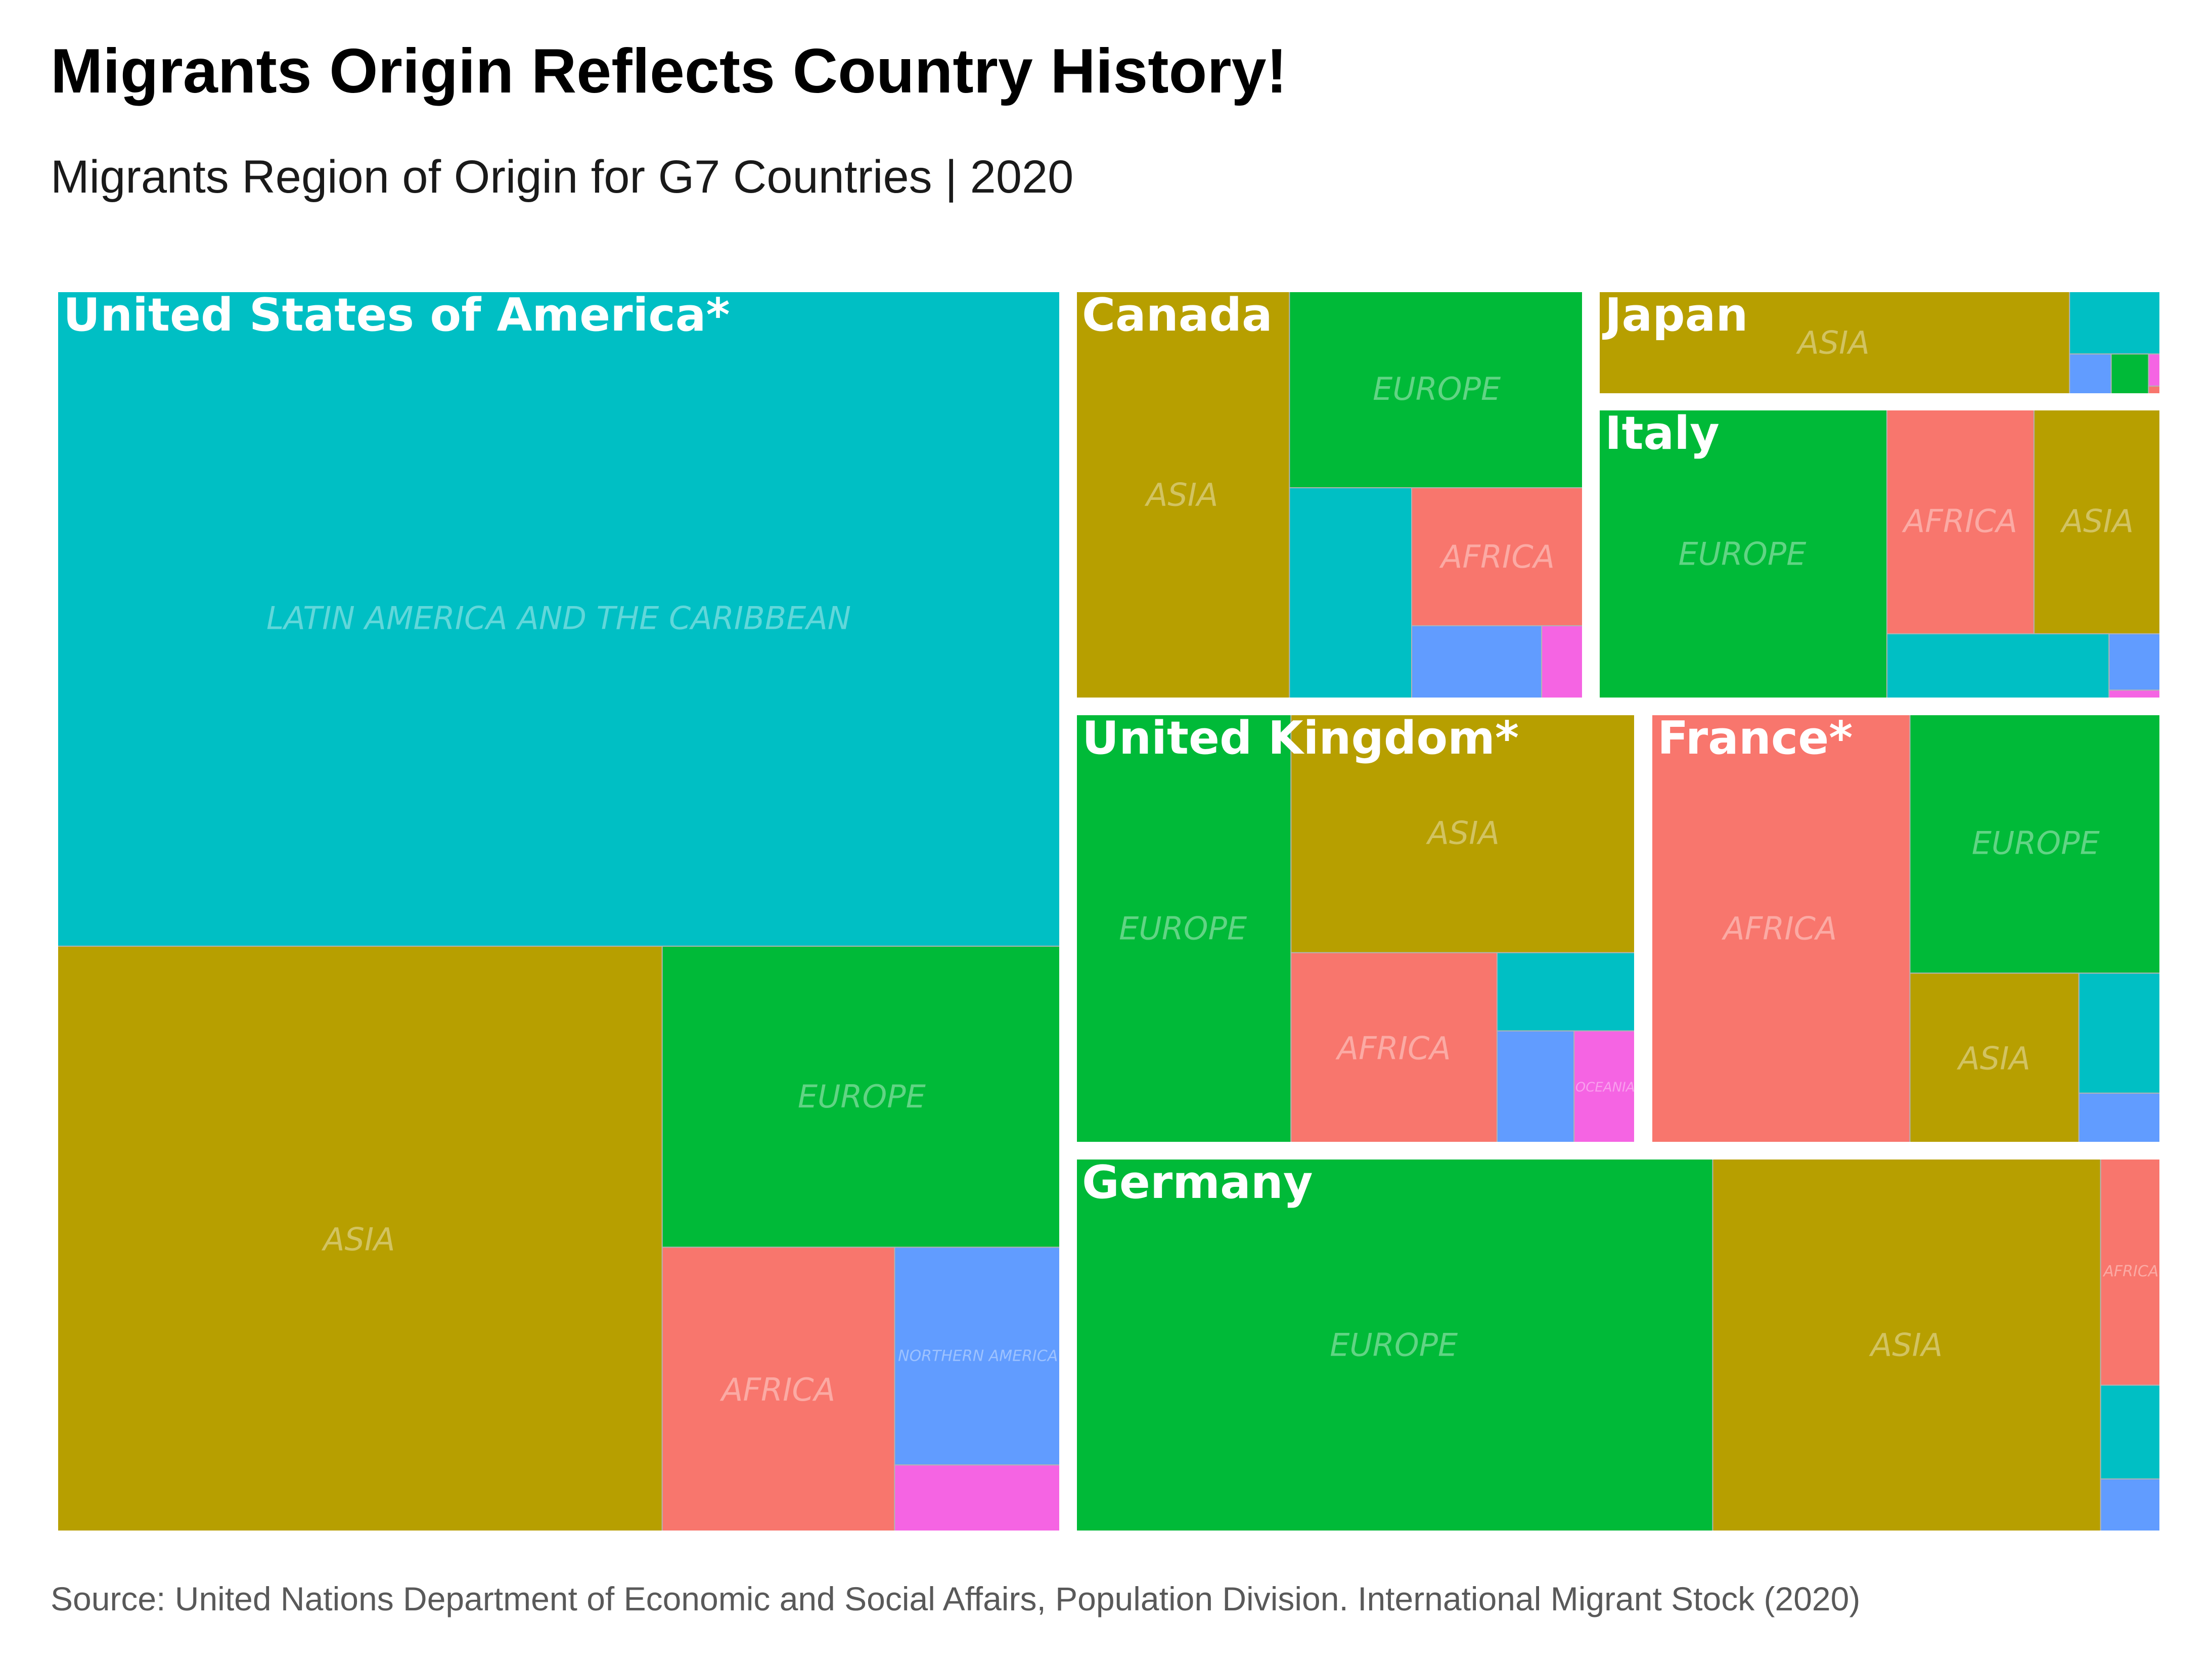 The image size is (2212, 1668). What do you see at coordinates (1675, 315) in the screenshot?
I see `country-label-japan: Japan` at bounding box center [1675, 315].